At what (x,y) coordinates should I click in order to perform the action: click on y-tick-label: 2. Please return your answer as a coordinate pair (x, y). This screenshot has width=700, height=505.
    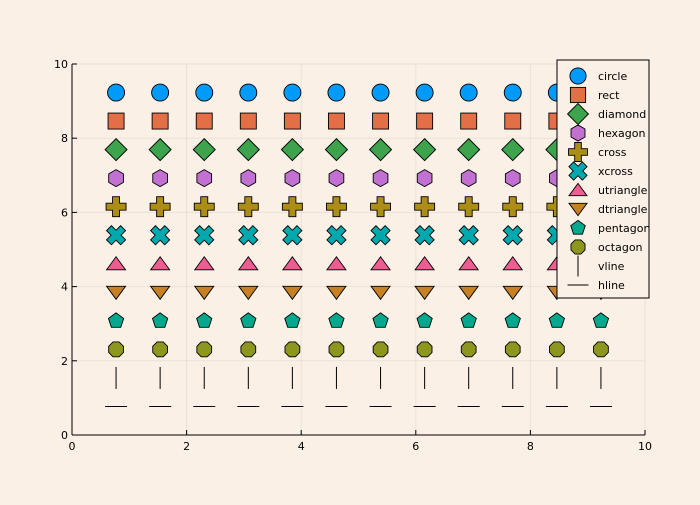
    Looking at the image, I should click on (64, 361).